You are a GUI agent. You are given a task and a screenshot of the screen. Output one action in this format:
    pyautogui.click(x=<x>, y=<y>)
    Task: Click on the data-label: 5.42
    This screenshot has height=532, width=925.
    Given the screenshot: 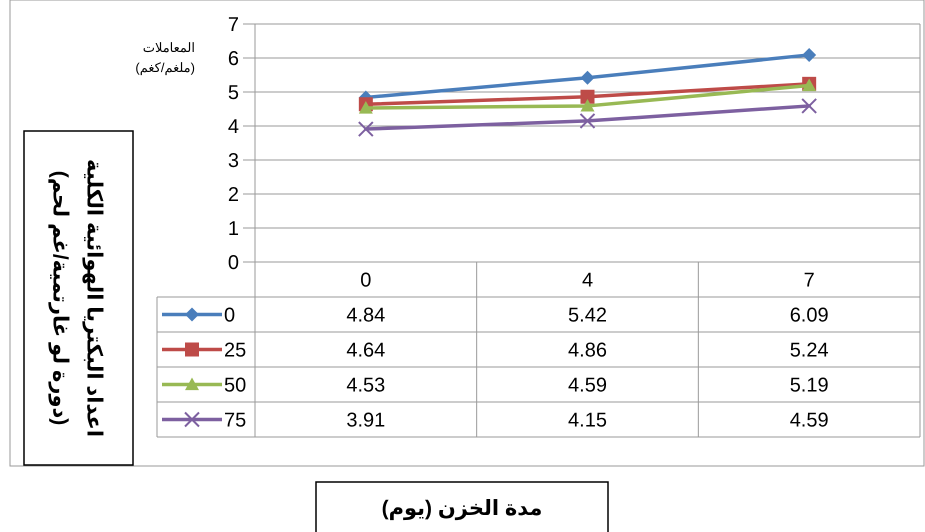 What is the action you would take?
    pyautogui.click(x=587, y=315)
    